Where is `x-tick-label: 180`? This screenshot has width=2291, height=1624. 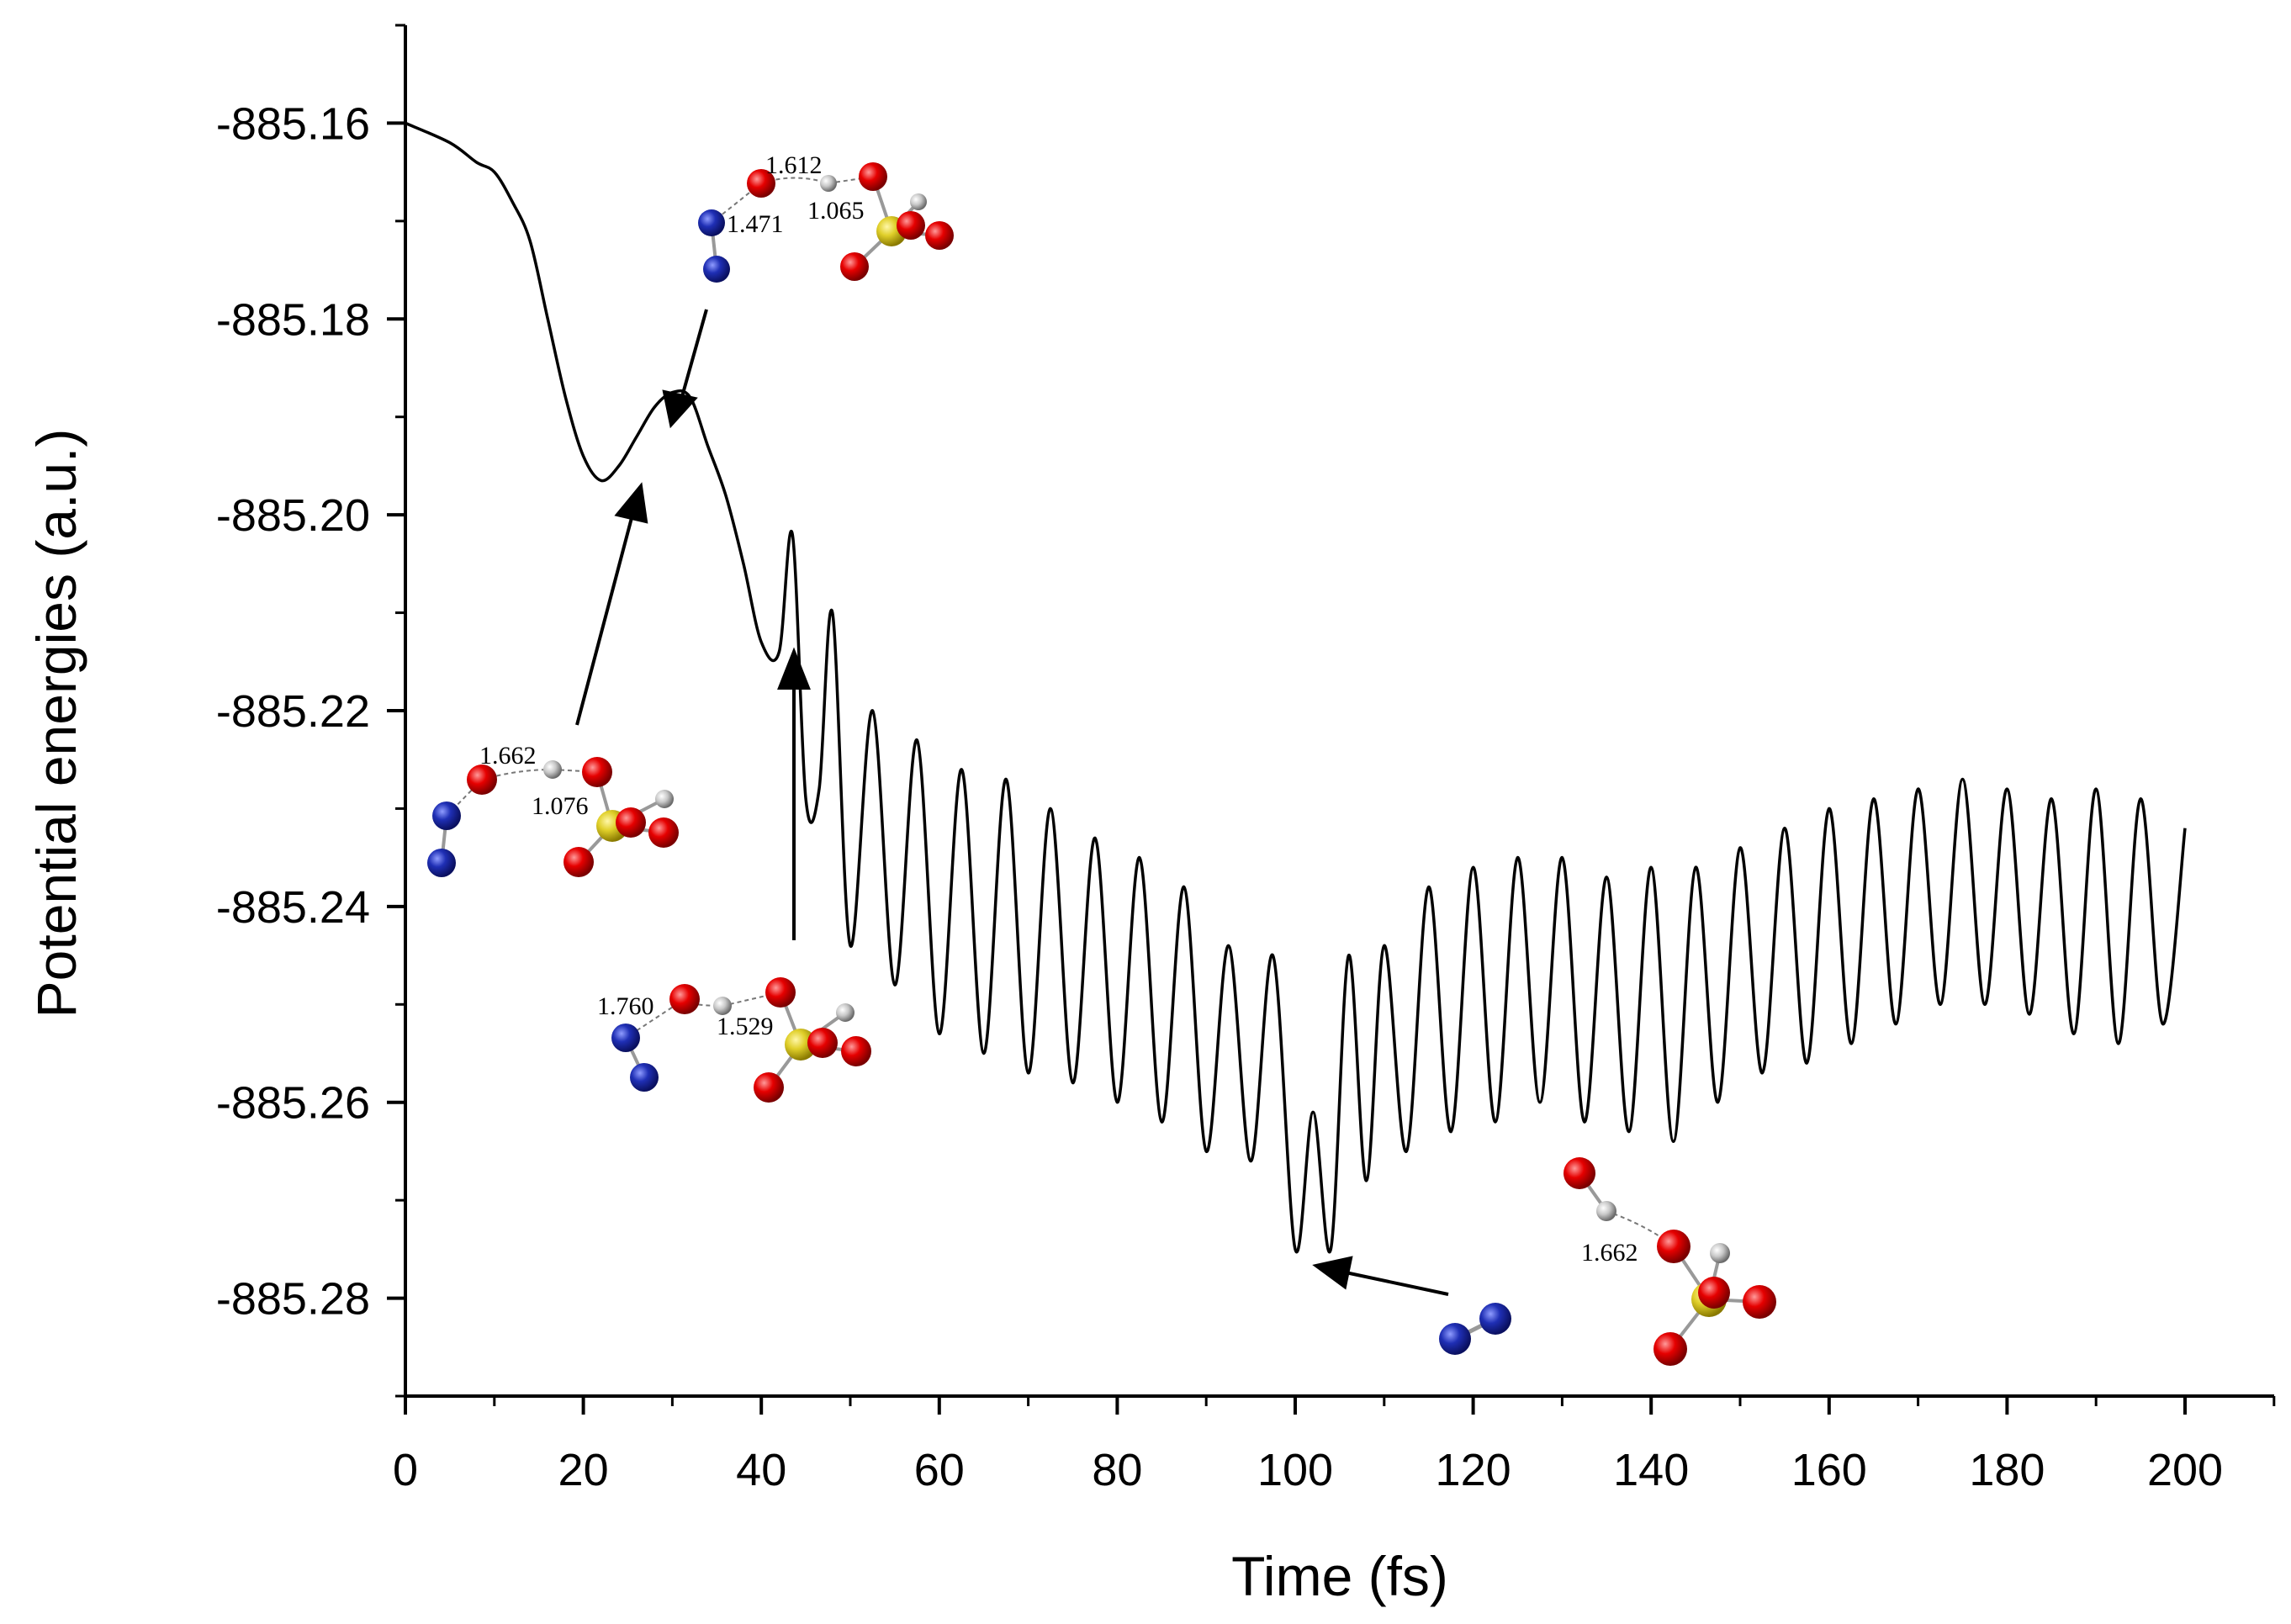
x-tick-label: 180 is located at coordinates (2007, 1470).